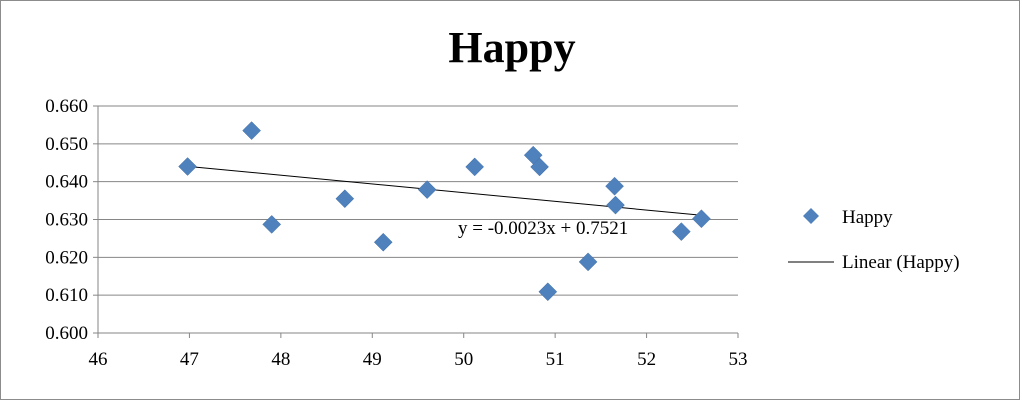 The image size is (1022, 402). Describe the element at coordinates (543, 228) in the screenshot. I see `trendline-equation: y = -0.0023x + 0.7521` at that location.